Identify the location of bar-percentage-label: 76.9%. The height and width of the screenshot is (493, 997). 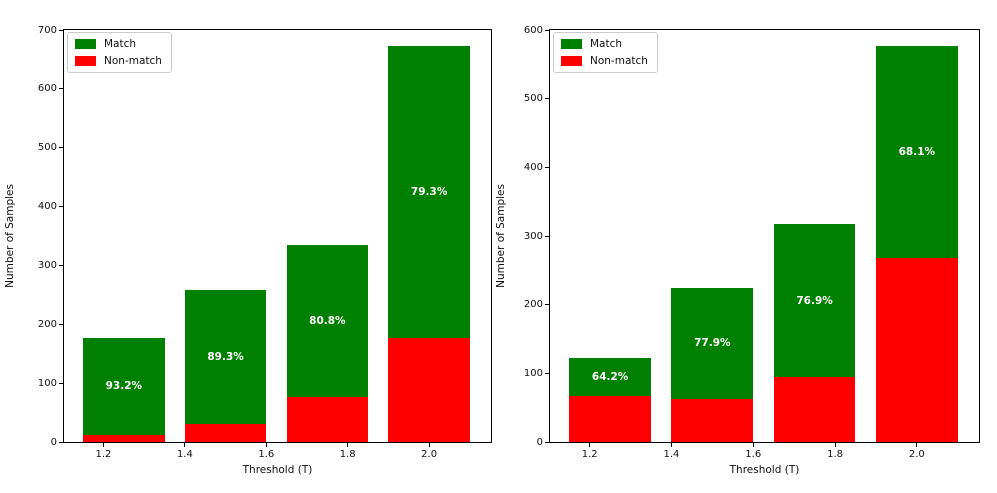
(814, 300).